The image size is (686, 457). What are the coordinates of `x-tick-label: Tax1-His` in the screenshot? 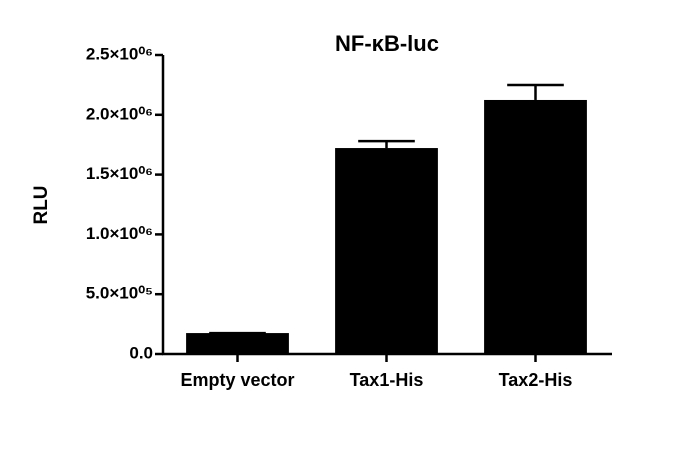 It's located at (387, 380).